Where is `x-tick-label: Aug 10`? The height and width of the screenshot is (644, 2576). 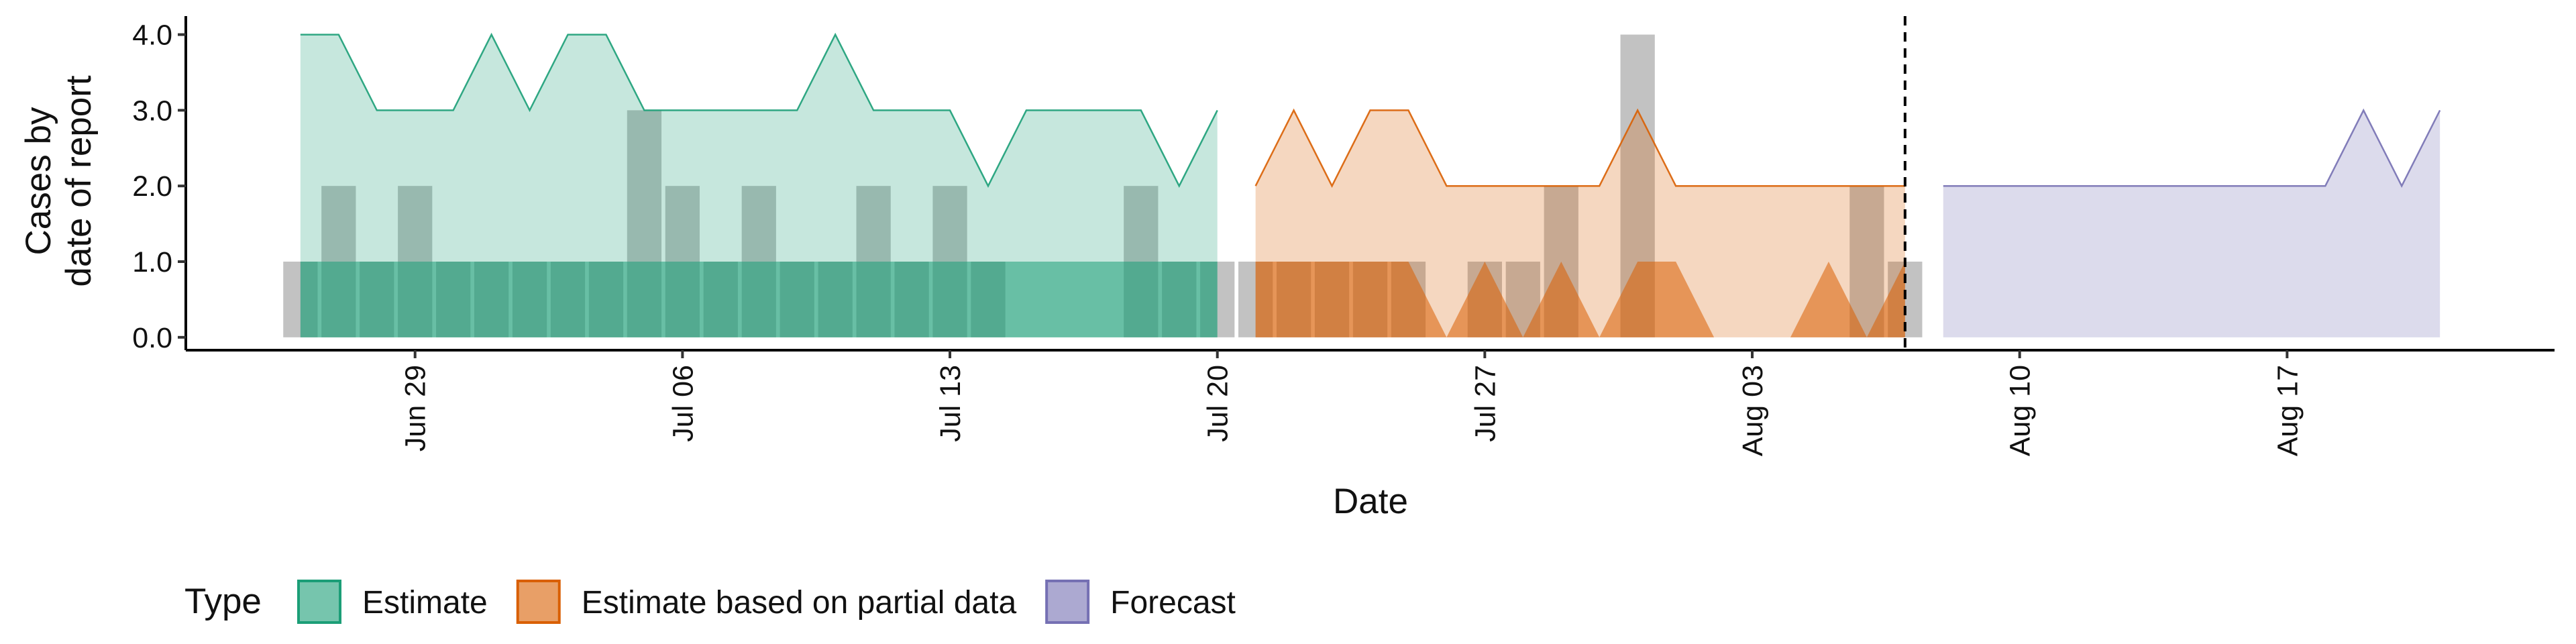 x-tick-label: Aug 10 is located at coordinates (2020, 410).